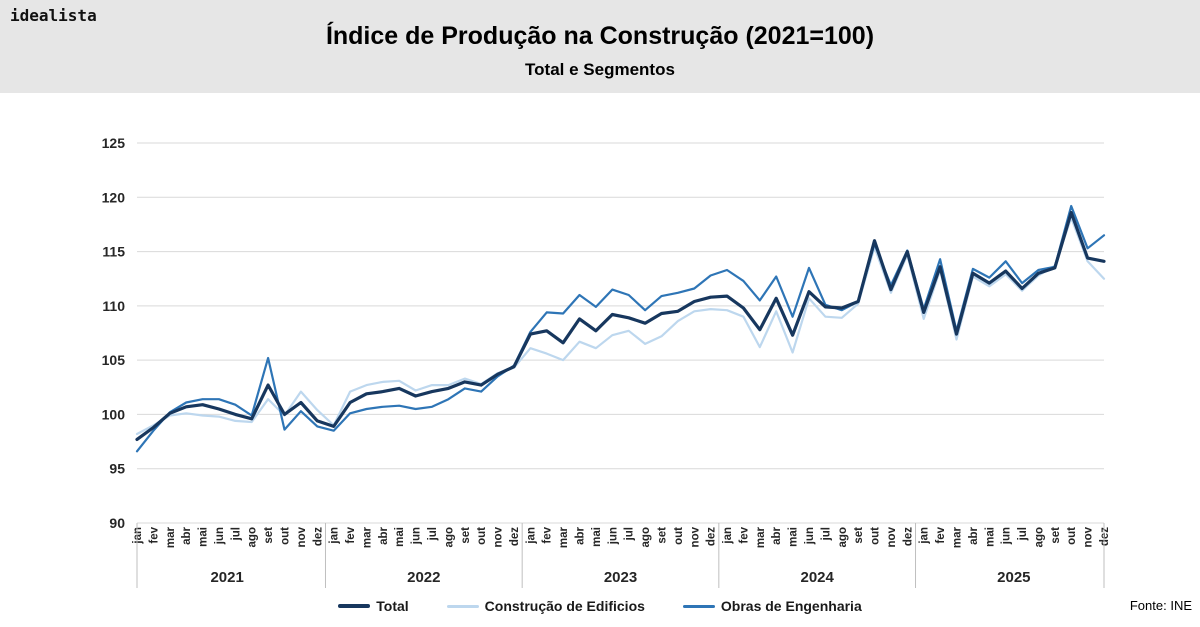  I want to click on legend-label-edificios: Construção de Edificios, so click(564, 606).